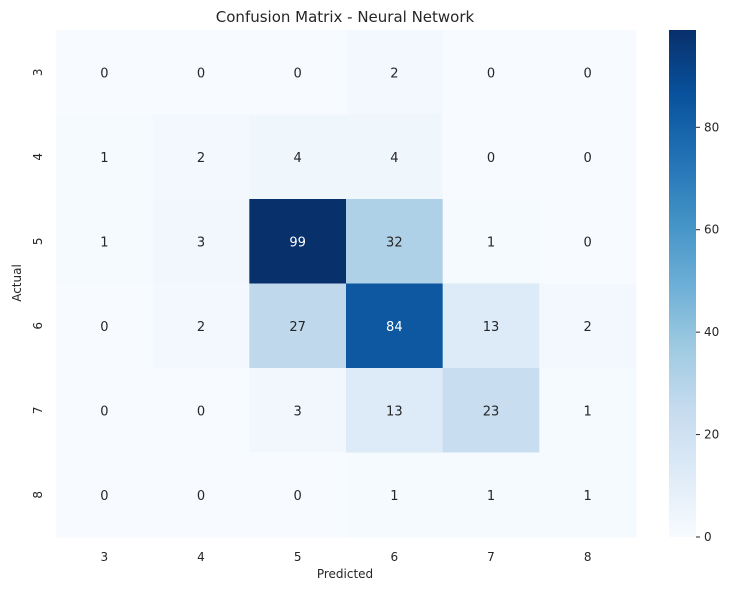 The width and height of the screenshot is (731, 590). What do you see at coordinates (38, 157) in the screenshot?
I see `y-tick-label: 4` at bounding box center [38, 157].